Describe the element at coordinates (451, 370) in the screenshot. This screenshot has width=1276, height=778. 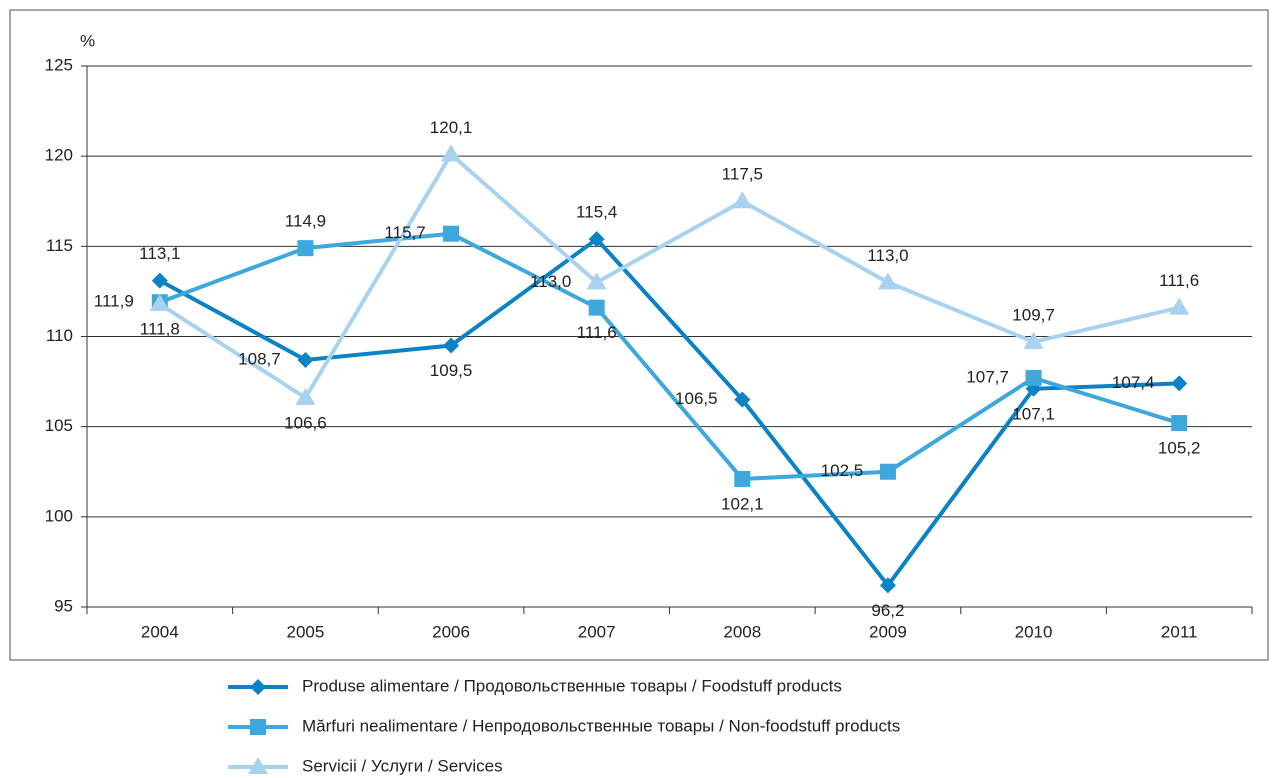
I see `data-label: 109,5` at that location.